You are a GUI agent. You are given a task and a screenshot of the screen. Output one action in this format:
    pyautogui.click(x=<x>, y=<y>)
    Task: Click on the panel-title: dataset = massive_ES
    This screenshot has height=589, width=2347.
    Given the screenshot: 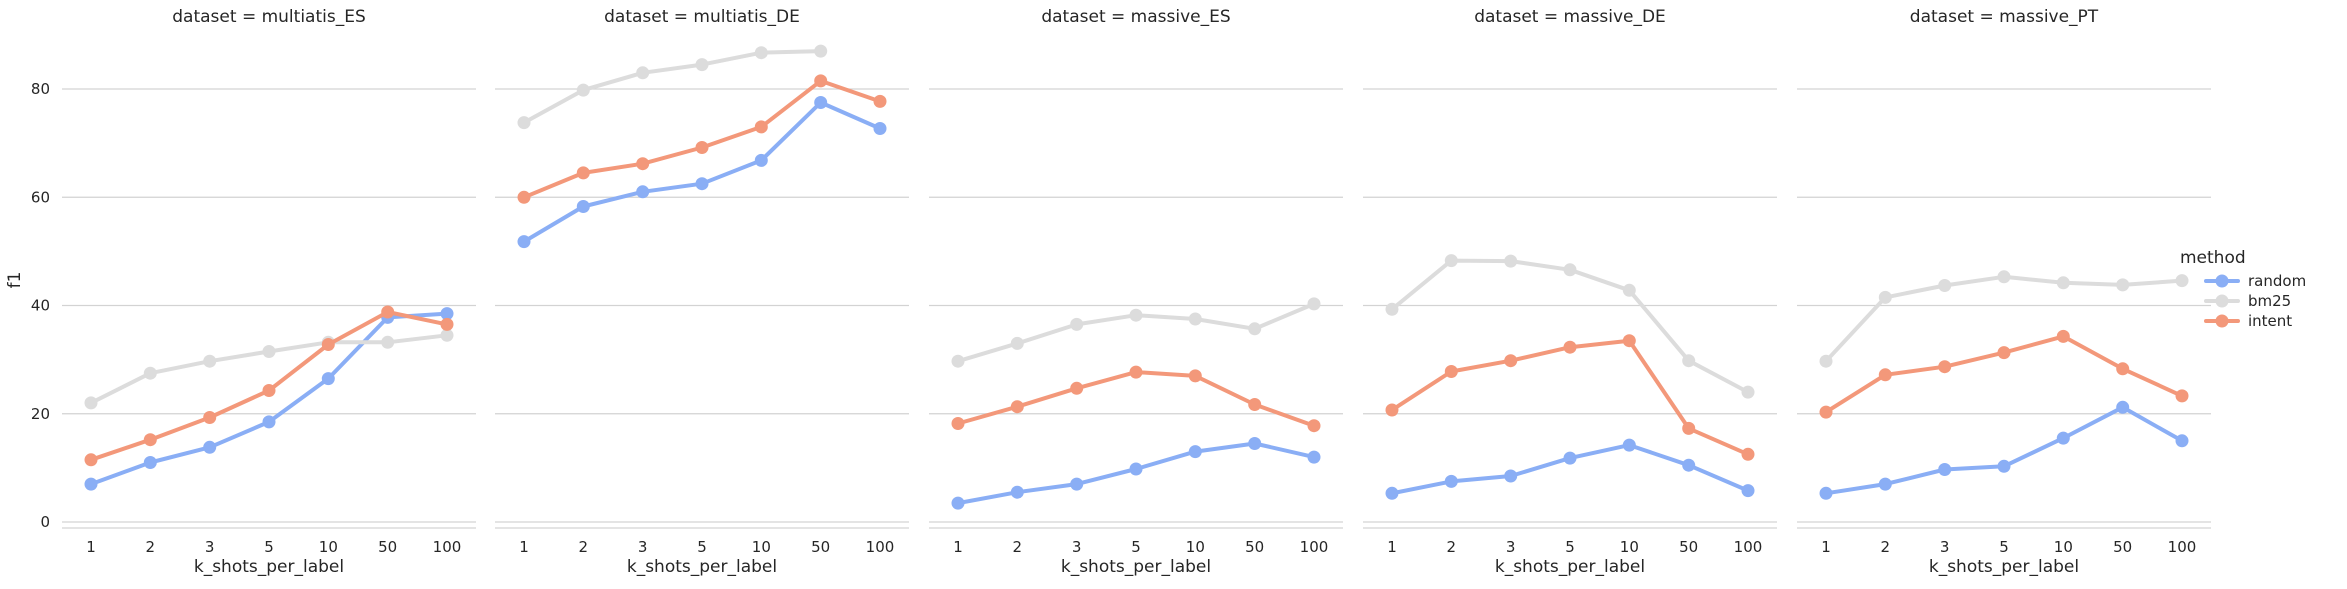 What is the action you would take?
    pyautogui.click(x=1135, y=17)
    